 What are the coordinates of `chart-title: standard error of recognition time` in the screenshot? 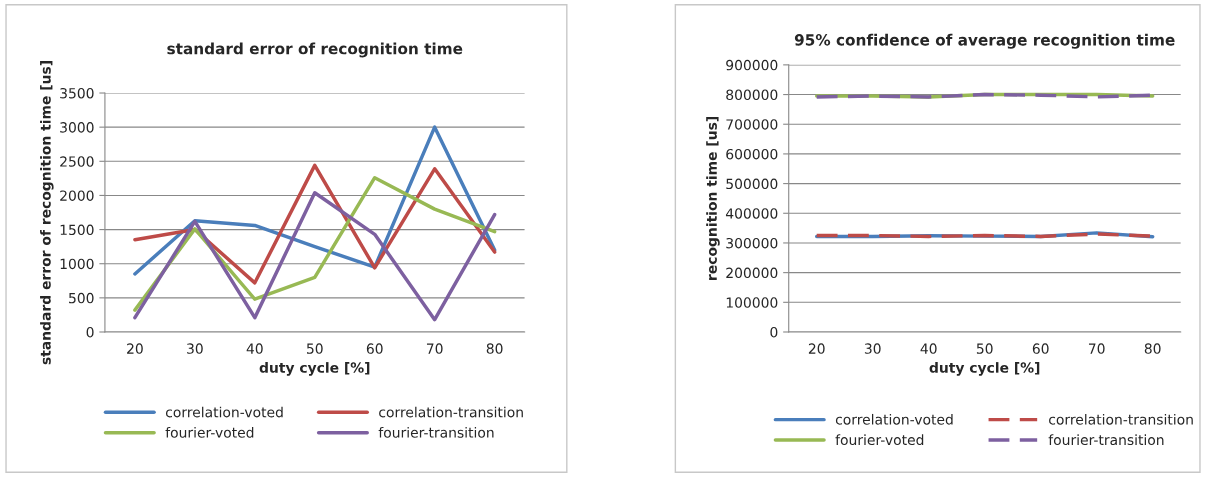 It's located at (315, 50).